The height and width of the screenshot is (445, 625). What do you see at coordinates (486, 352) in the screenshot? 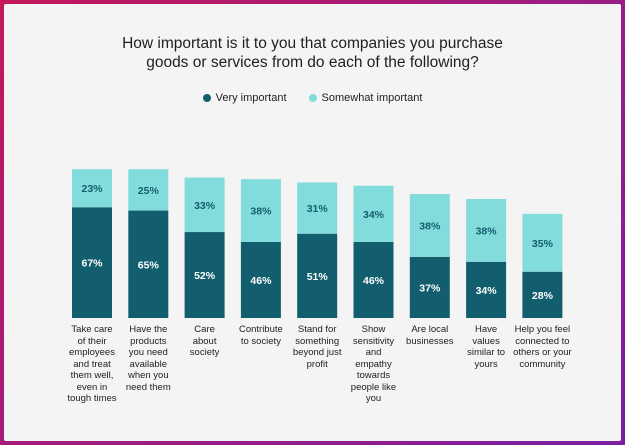
I see `category-label-8-line-3: similar to` at bounding box center [486, 352].